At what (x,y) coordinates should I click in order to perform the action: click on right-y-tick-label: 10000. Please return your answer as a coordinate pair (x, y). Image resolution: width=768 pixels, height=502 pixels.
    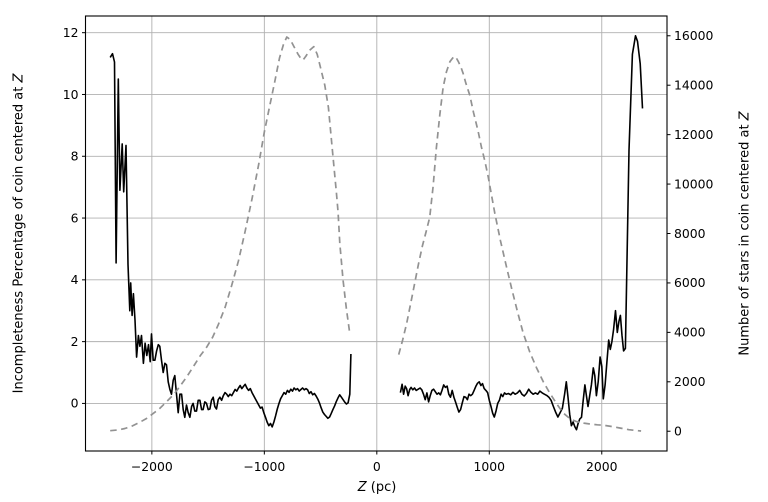
    Looking at the image, I should click on (694, 183).